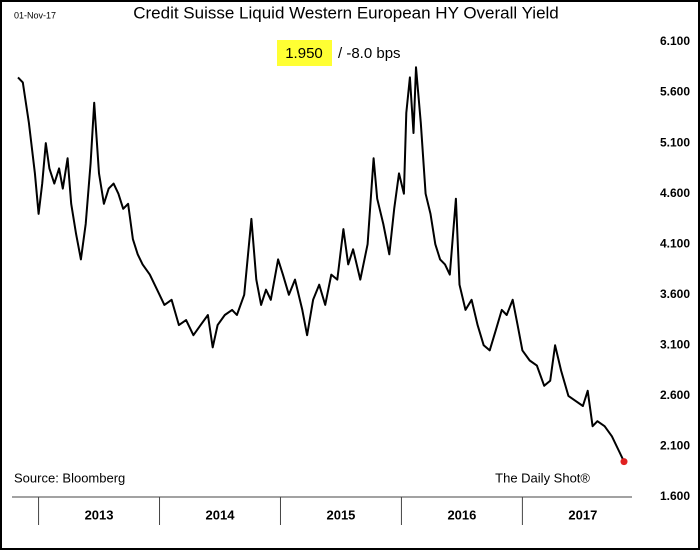  Describe the element at coordinates (675, 345) in the screenshot. I see `y-tick-label: 3.100` at that location.